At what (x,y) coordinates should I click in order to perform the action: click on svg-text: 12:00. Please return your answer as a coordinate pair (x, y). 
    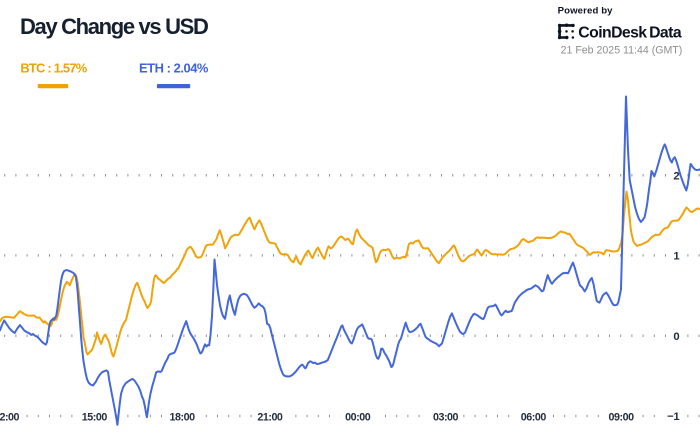
    Looking at the image, I should click on (10, 418).